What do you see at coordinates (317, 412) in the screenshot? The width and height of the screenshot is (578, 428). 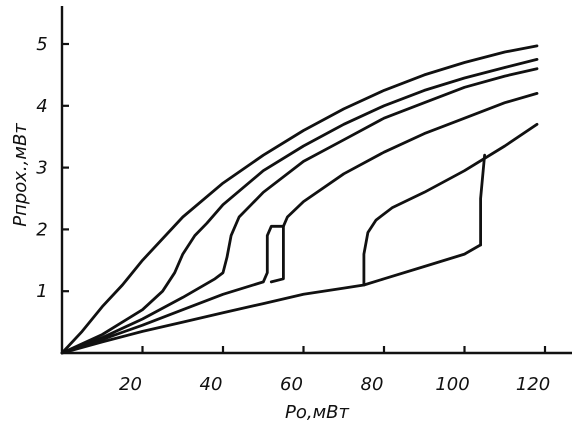 I see `x-axis-label: Po,мВт` at bounding box center [317, 412].